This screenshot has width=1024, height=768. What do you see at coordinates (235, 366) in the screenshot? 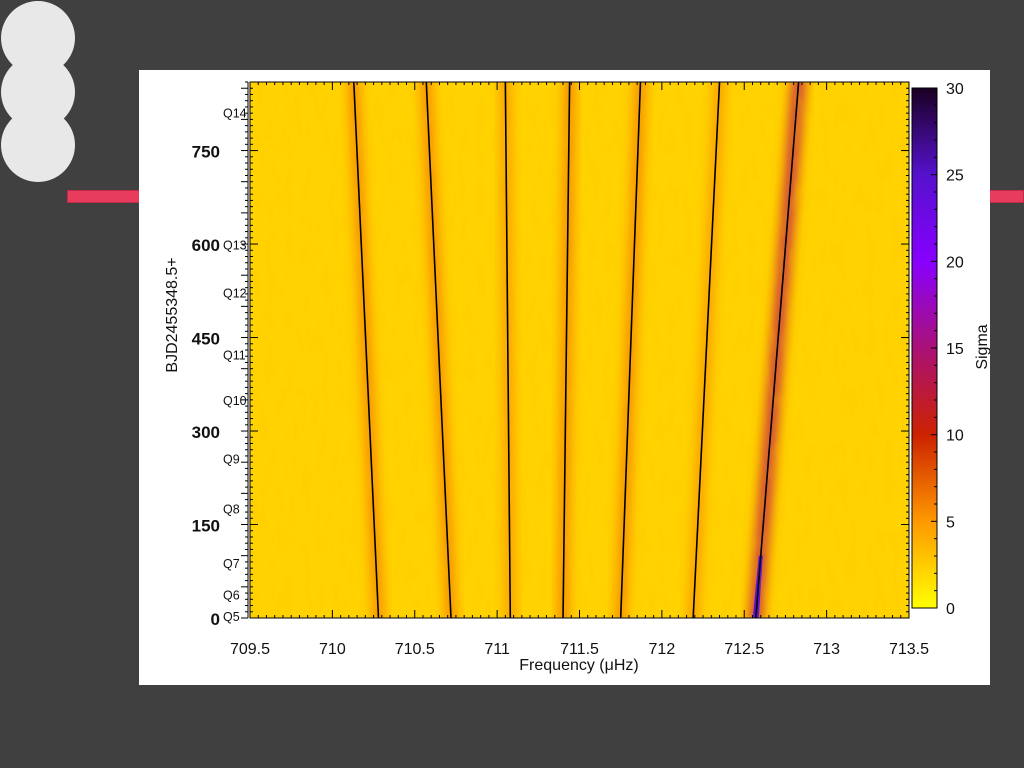
I see `quarter-labels: Q5 Q6 Q7 Q8 Q9 Q10 Q11 Q12 Q13 Q14` at bounding box center [235, 366].